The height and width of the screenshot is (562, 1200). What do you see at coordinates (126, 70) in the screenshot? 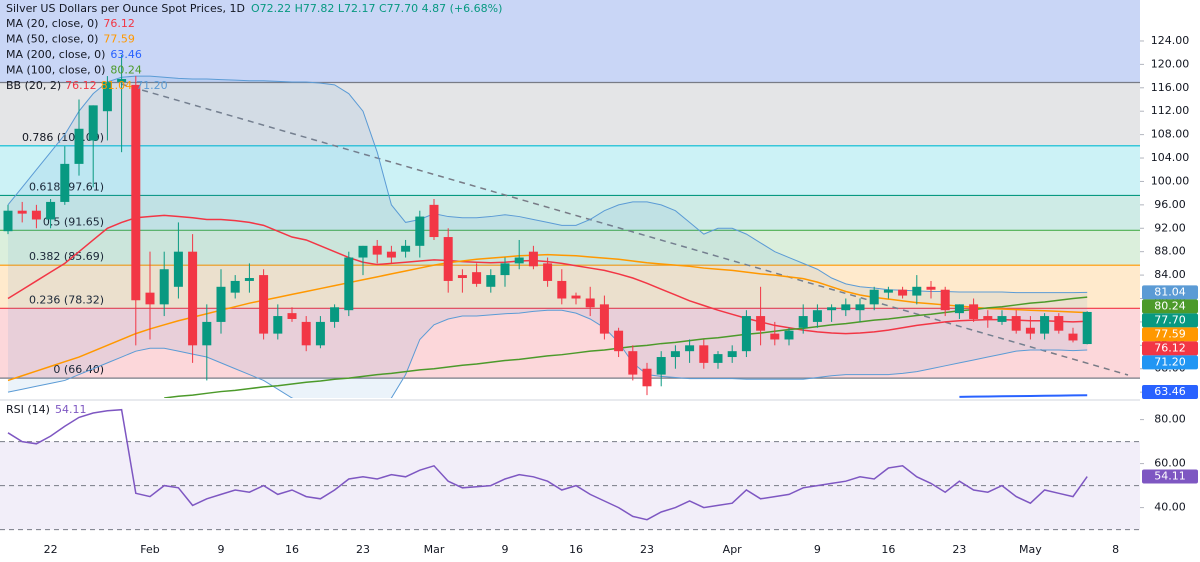
I see `legend-value: 80.24` at bounding box center [126, 70].